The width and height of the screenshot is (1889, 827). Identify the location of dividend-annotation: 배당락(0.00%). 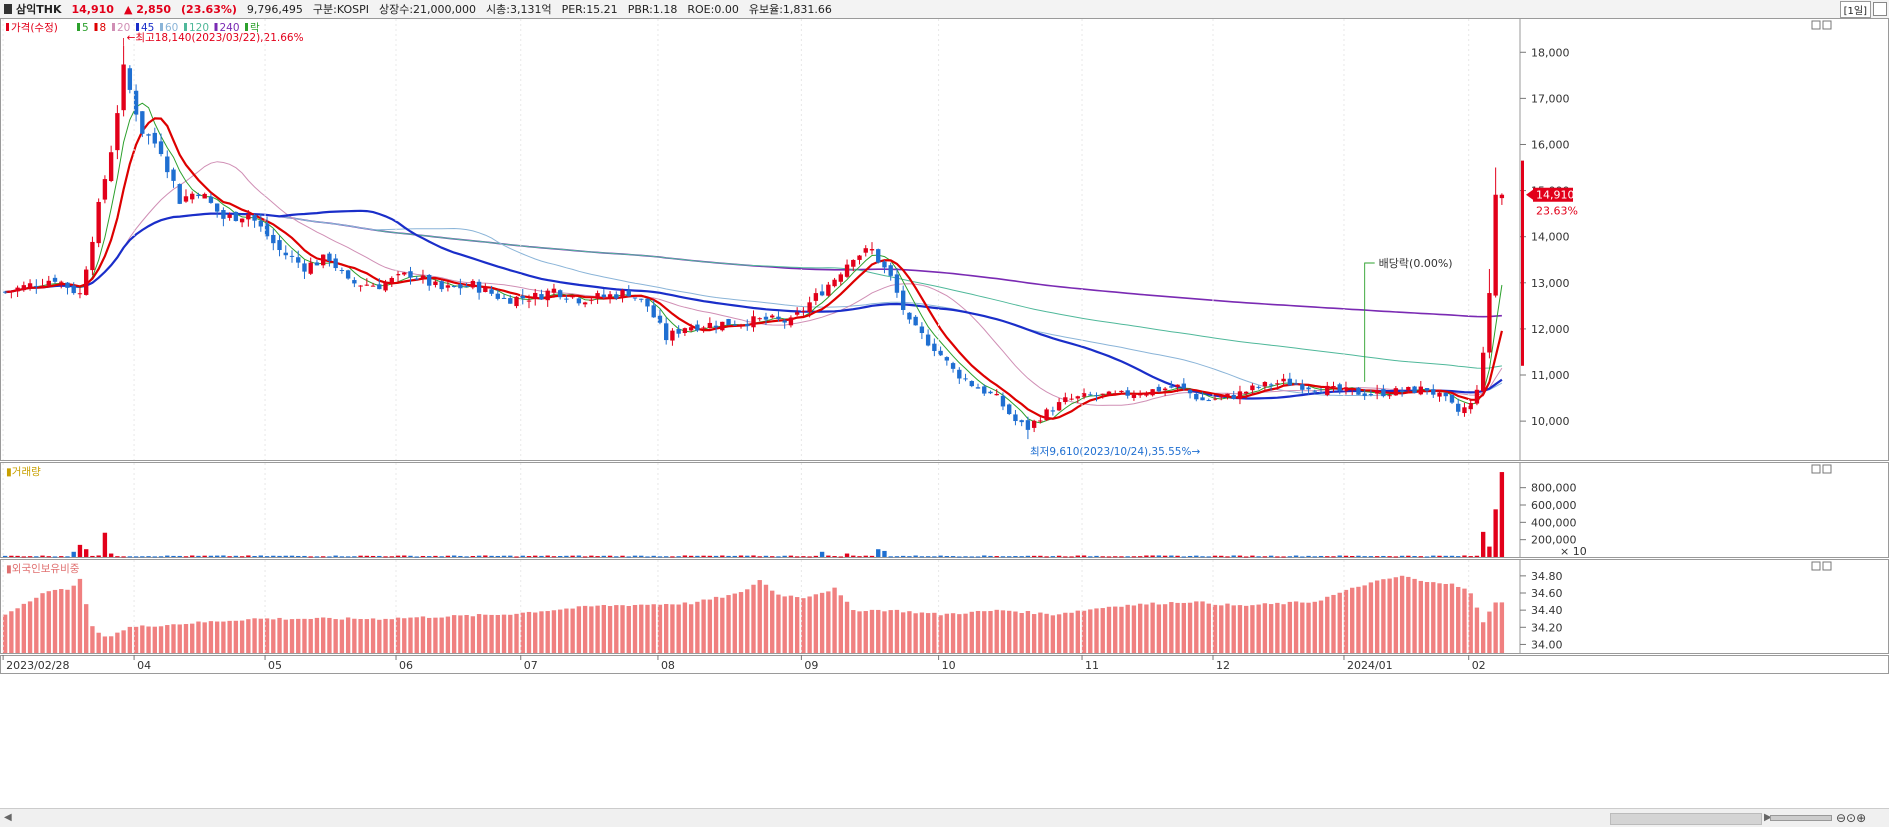
(1416, 263).